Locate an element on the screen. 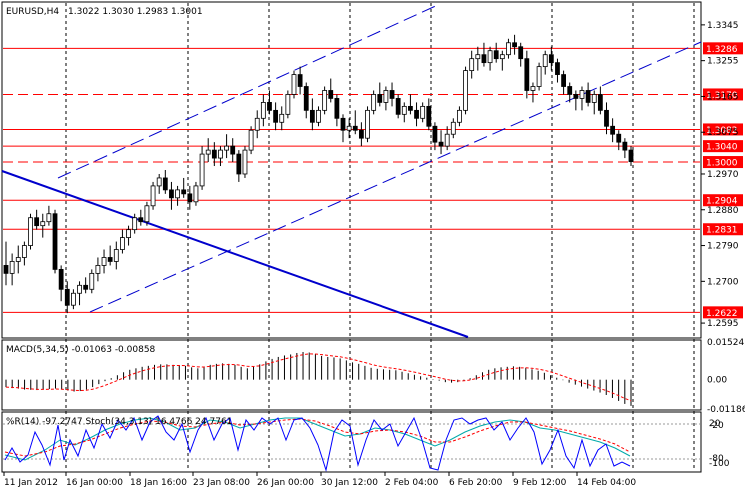  ohlc-readout: 1.3022 1.3030 1.2983 1.3001 is located at coordinates (135, 12).